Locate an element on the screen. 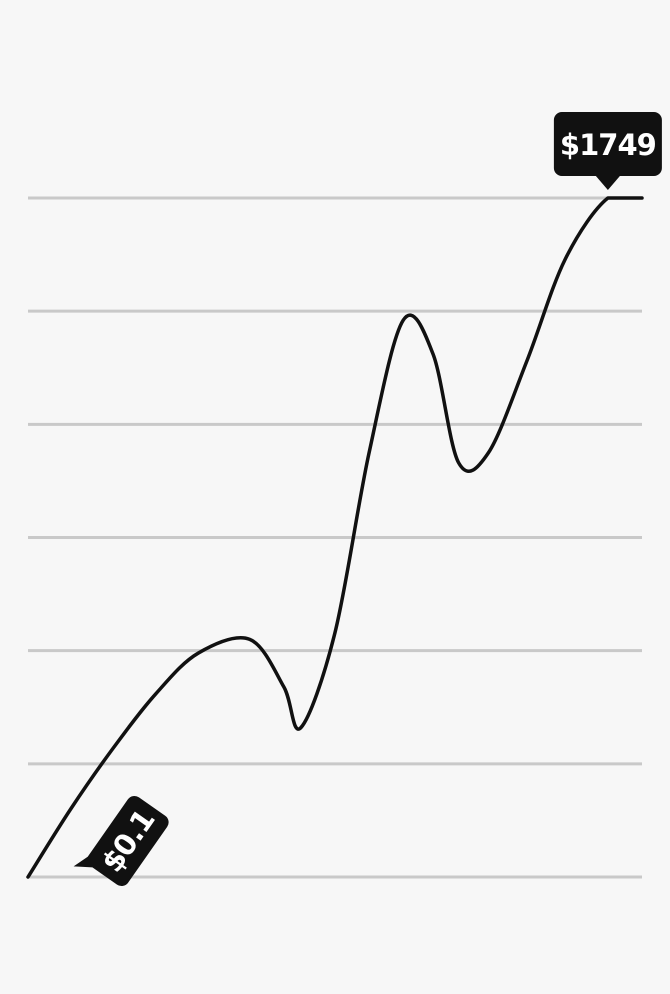  start-price-tag: $0.1 is located at coordinates (121, 841).